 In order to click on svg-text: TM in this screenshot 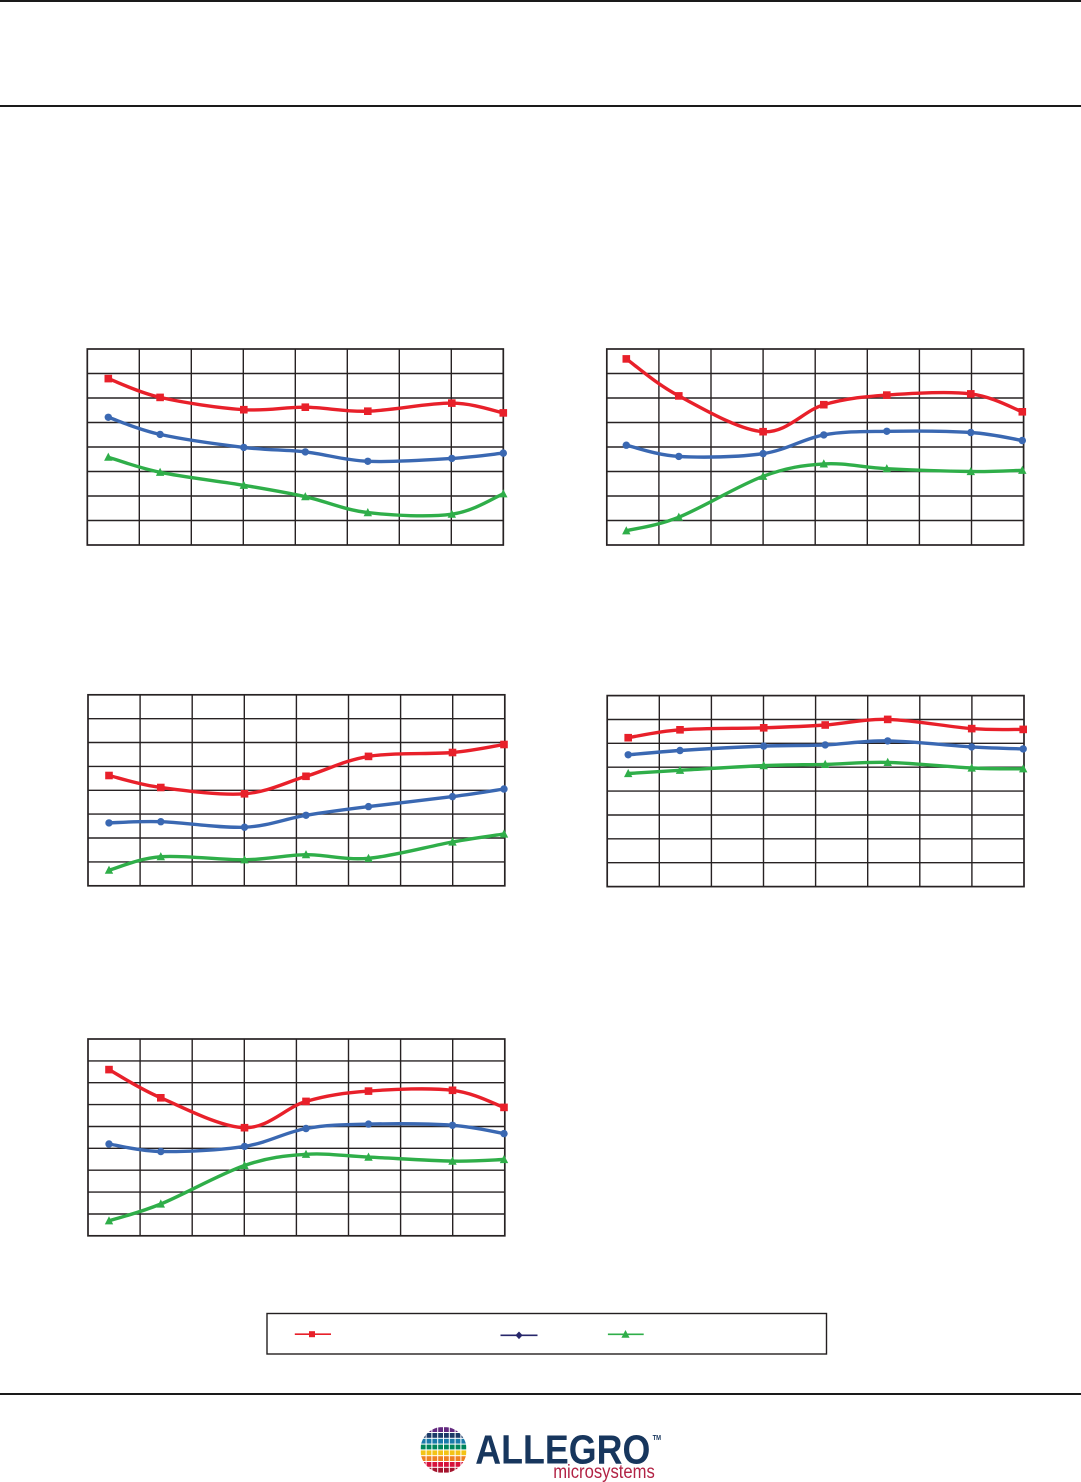, I will do `click(657, 1437)`.